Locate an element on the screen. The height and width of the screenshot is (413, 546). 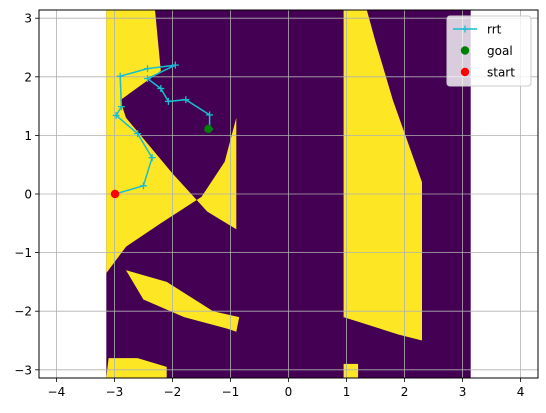
x-tick-label: 4 is located at coordinates (521, 392).